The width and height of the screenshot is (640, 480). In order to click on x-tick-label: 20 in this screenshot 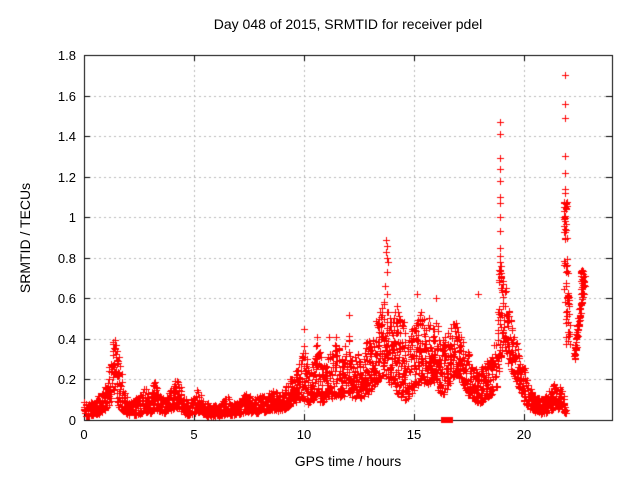, I will do `click(524, 434)`.